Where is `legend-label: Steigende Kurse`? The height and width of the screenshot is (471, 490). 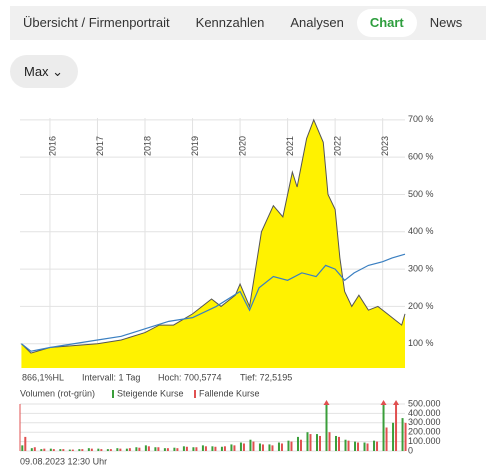
legend-label: Steigende Kurse is located at coordinates (150, 393).